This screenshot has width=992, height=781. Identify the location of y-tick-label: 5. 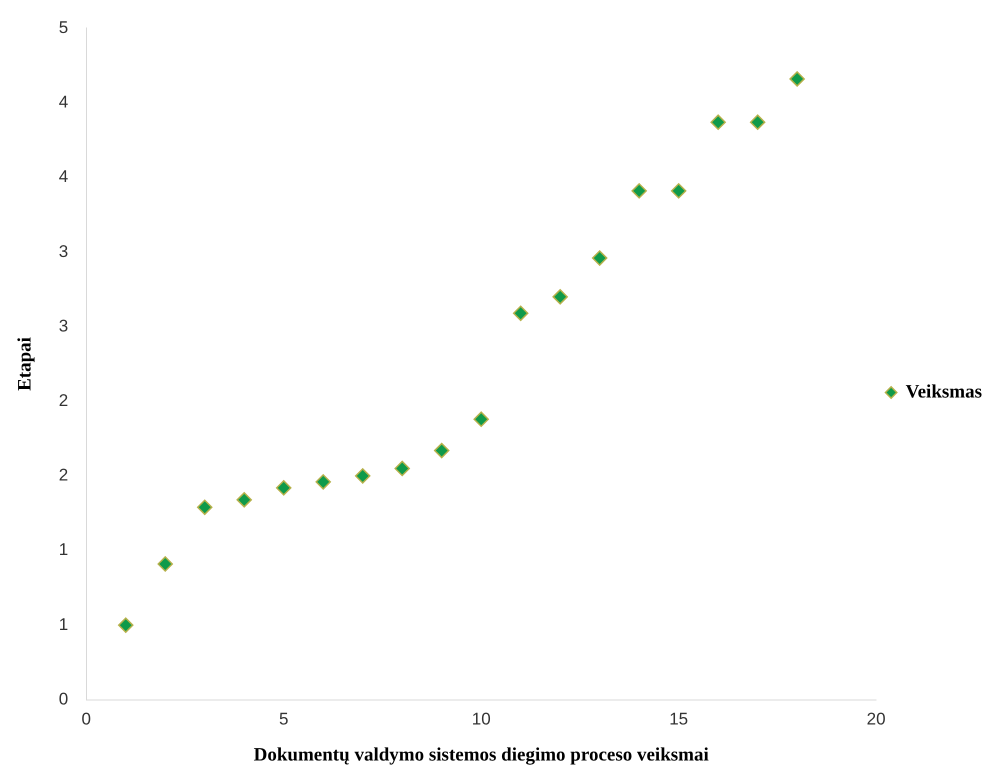
(63, 27).